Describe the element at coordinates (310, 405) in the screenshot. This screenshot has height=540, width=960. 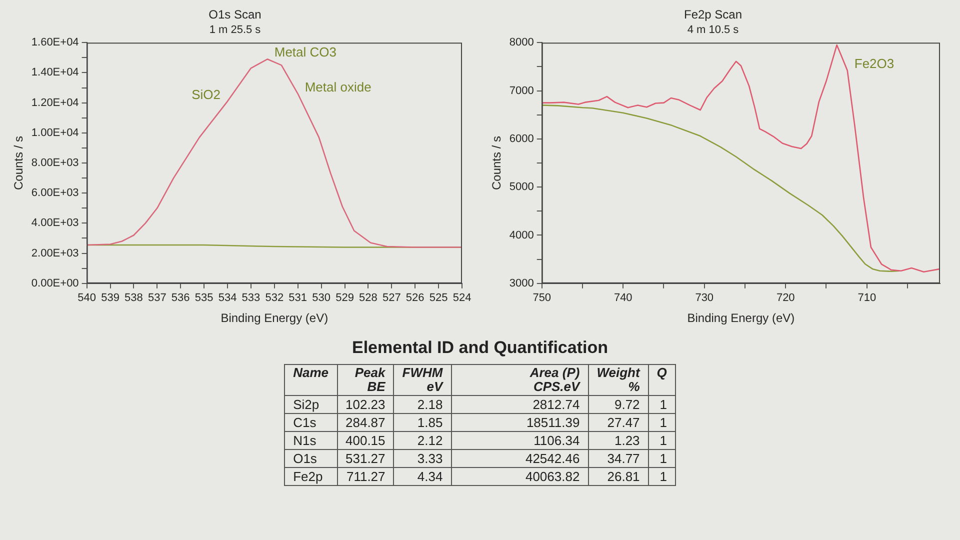
I see `category-label: Si2p` at that location.